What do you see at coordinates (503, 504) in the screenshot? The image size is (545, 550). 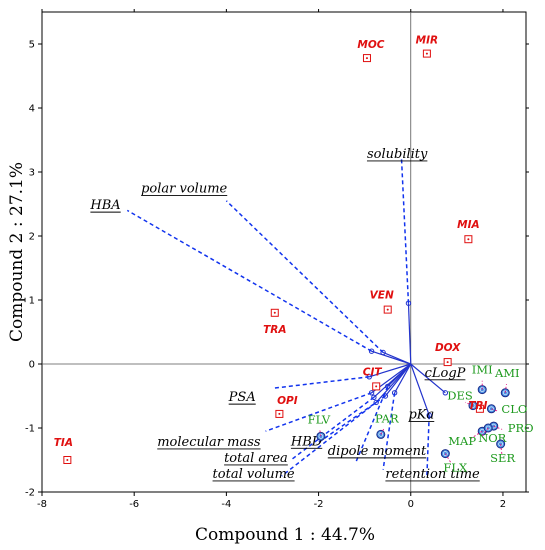 I see `x-tick-label: 2` at bounding box center [503, 504].